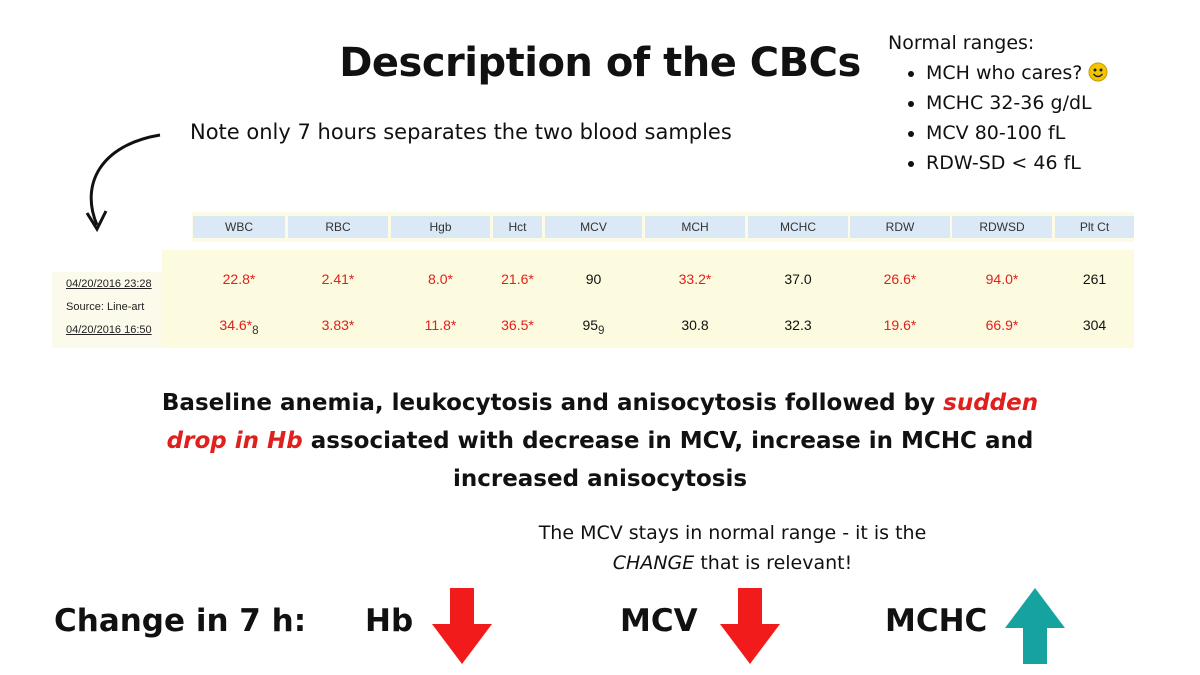  I want to click on range-item: MCV 80-100 fL, so click(1017, 133).